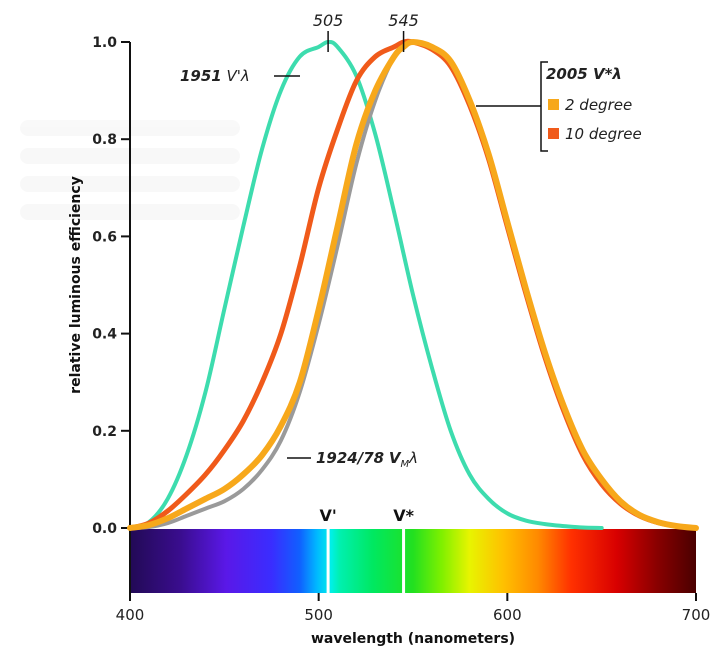 The height and width of the screenshot is (652, 716). What do you see at coordinates (367, 549) in the screenshot?
I see `spectrum-marker-group: V' V*` at bounding box center [367, 549].